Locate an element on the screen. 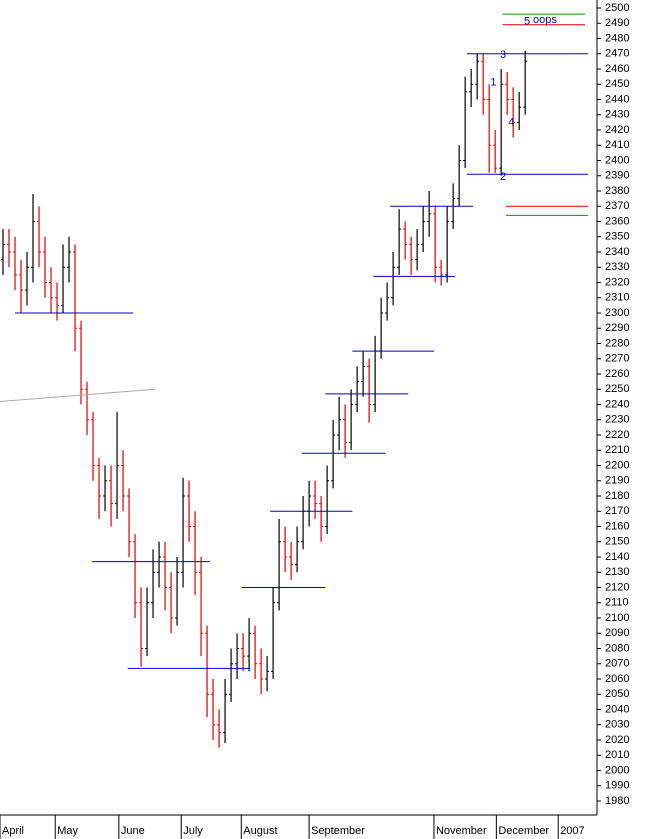 This screenshot has width=653, height=839. y-tick-label: 2430 is located at coordinates (617, 115).